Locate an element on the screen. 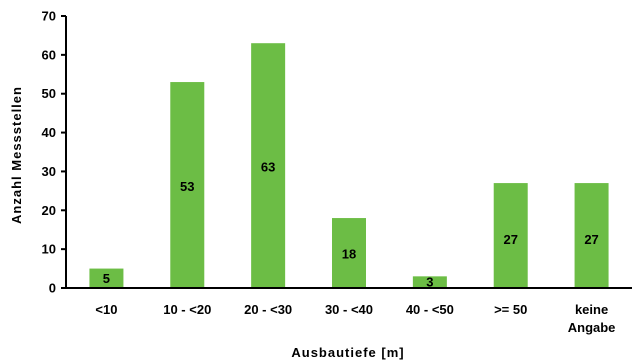  bar-data-label: 5 is located at coordinates (106, 278).